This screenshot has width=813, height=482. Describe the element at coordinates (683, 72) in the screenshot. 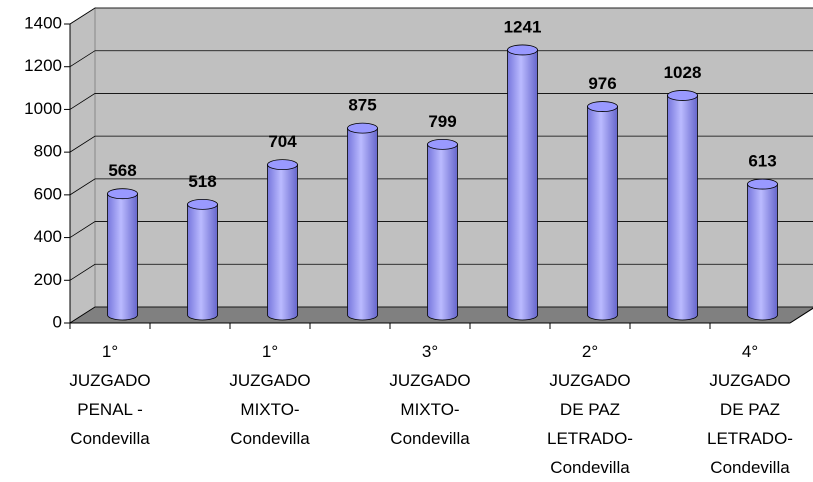

I see `value-label: 1028` at that location.